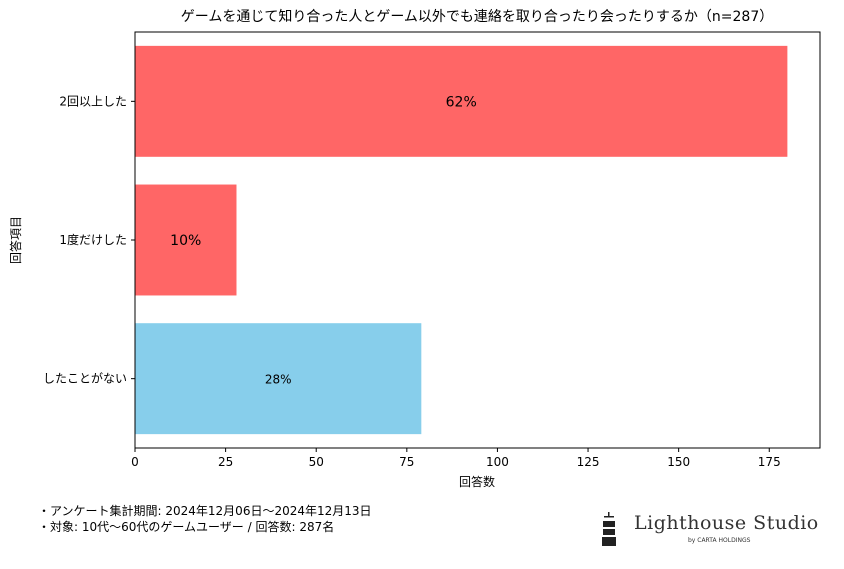 The height and width of the screenshot is (569, 844). What do you see at coordinates (85, 378) in the screenshot?
I see `y-tick-label: したことがない` at bounding box center [85, 378].